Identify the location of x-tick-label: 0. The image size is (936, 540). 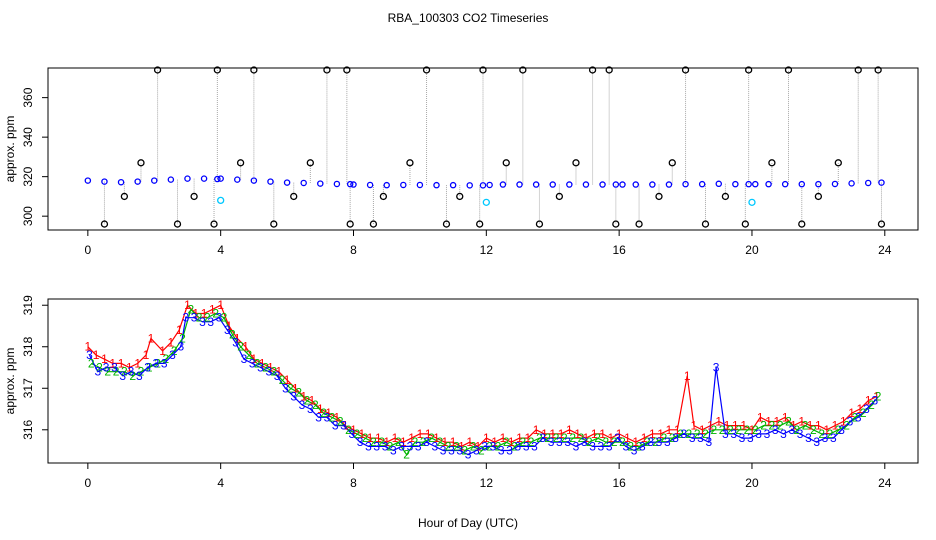
(88, 483).